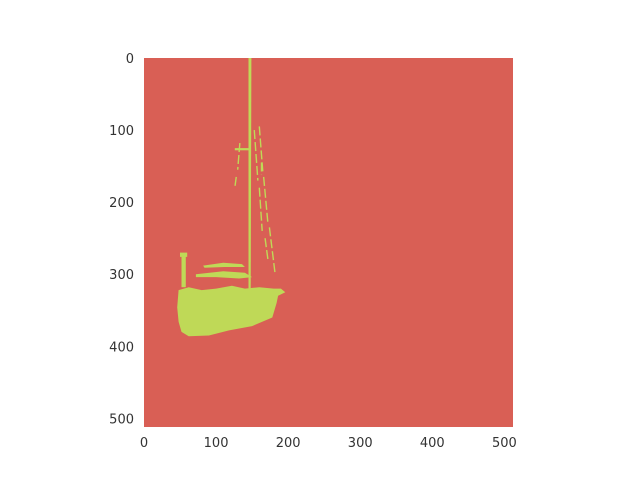 The height and width of the screenshot is (480, 640). What do you see at coordinates (121, 419) in the screenshot?
I see `y-tick-label: 500` at bounding box center [121, 419].